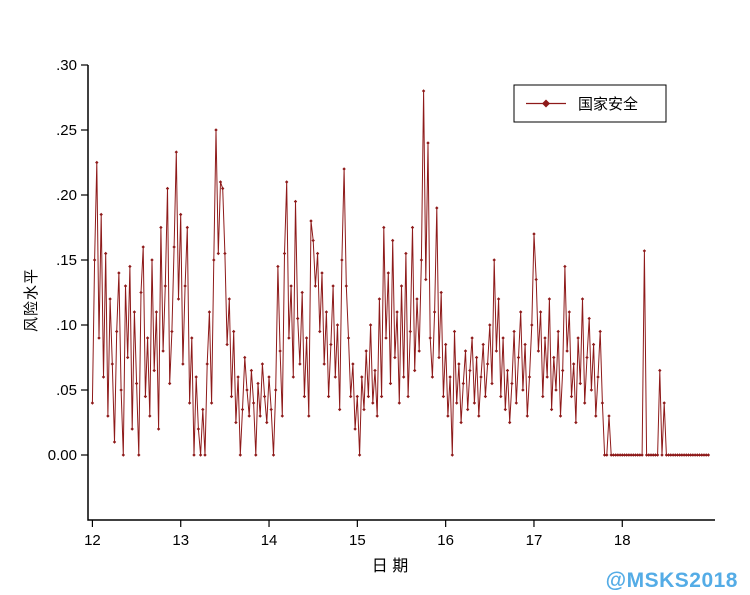 This screenshot has width=750, height=595. I want to click on legend-diamond-icon, so click(546, 103).